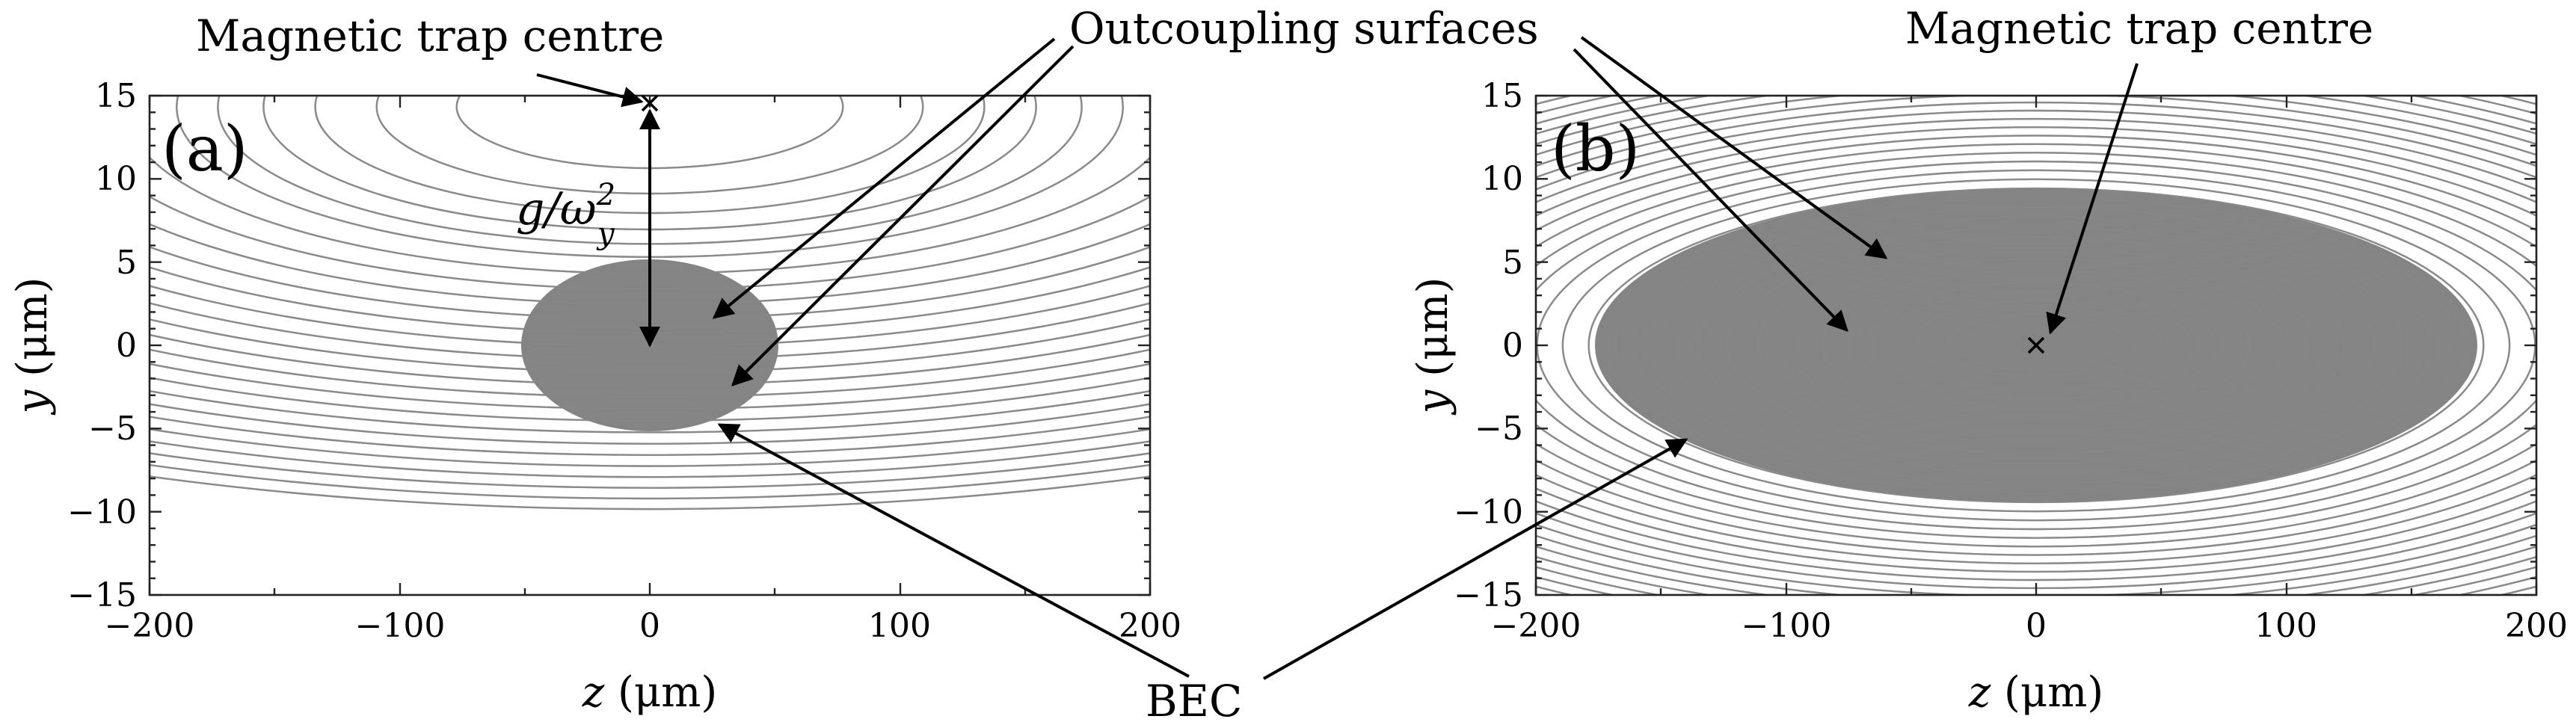  What do you see at coordinates (430, 35) in the screenshot?
I see `annotation-trap-centre-a: Magnetic trap centre` at bounding box center [430, 35].